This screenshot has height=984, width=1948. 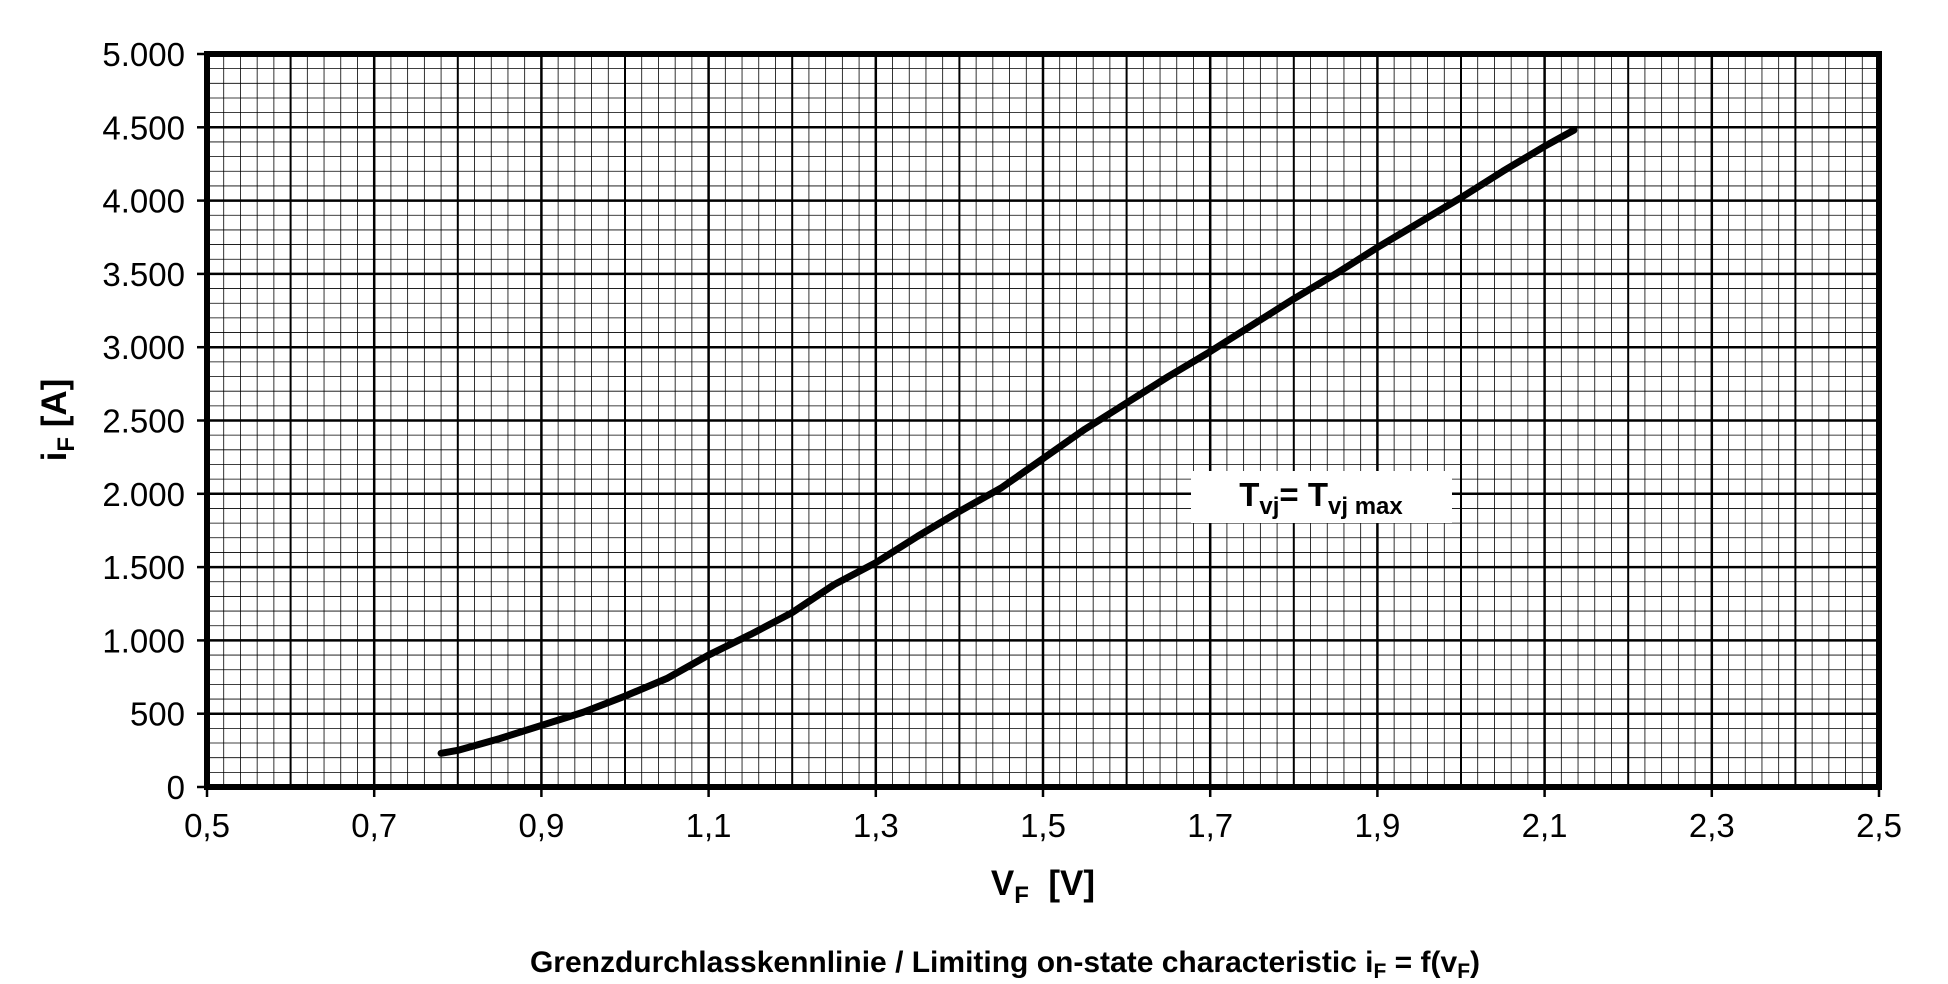 I want to click on y-tick-label: 5.000, so click(x=143, y=54).